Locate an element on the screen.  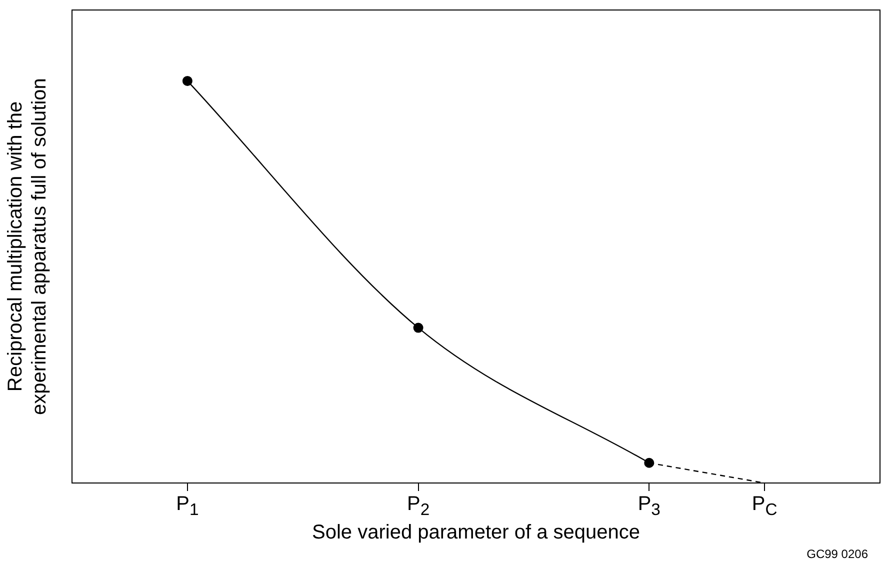
y-axis-title: Reciprocal multiplication with the experimental apparatus full of solution is located at coordinates (27, 246).